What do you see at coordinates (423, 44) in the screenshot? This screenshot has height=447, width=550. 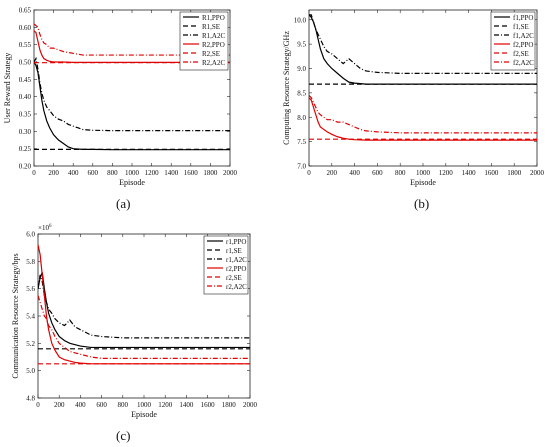 I see `series-line-f1-a2c` at bounding box center [423, 44].